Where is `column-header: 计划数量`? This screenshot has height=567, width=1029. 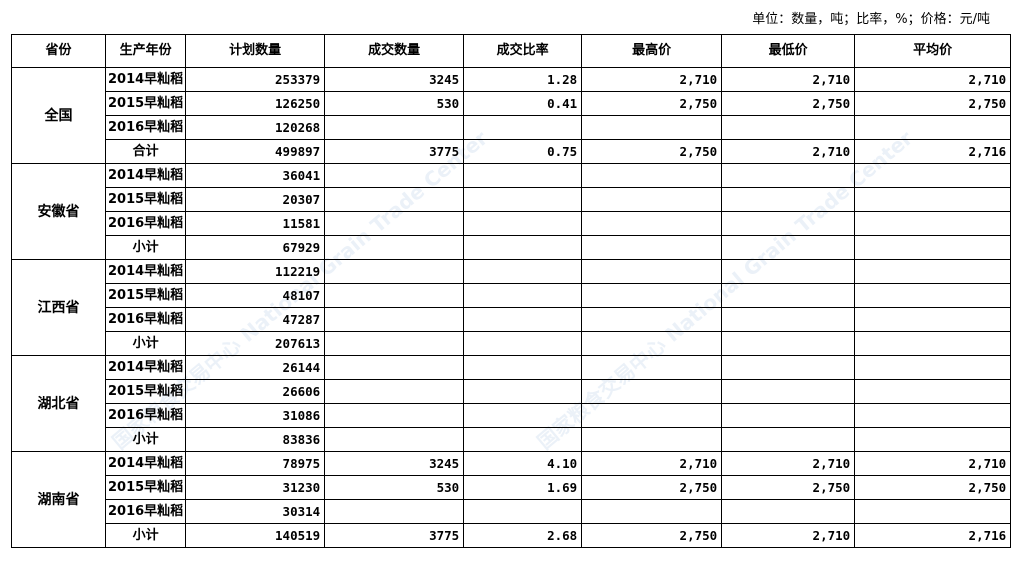
column-header: 计划数量 is located at coordinates (255, 51).